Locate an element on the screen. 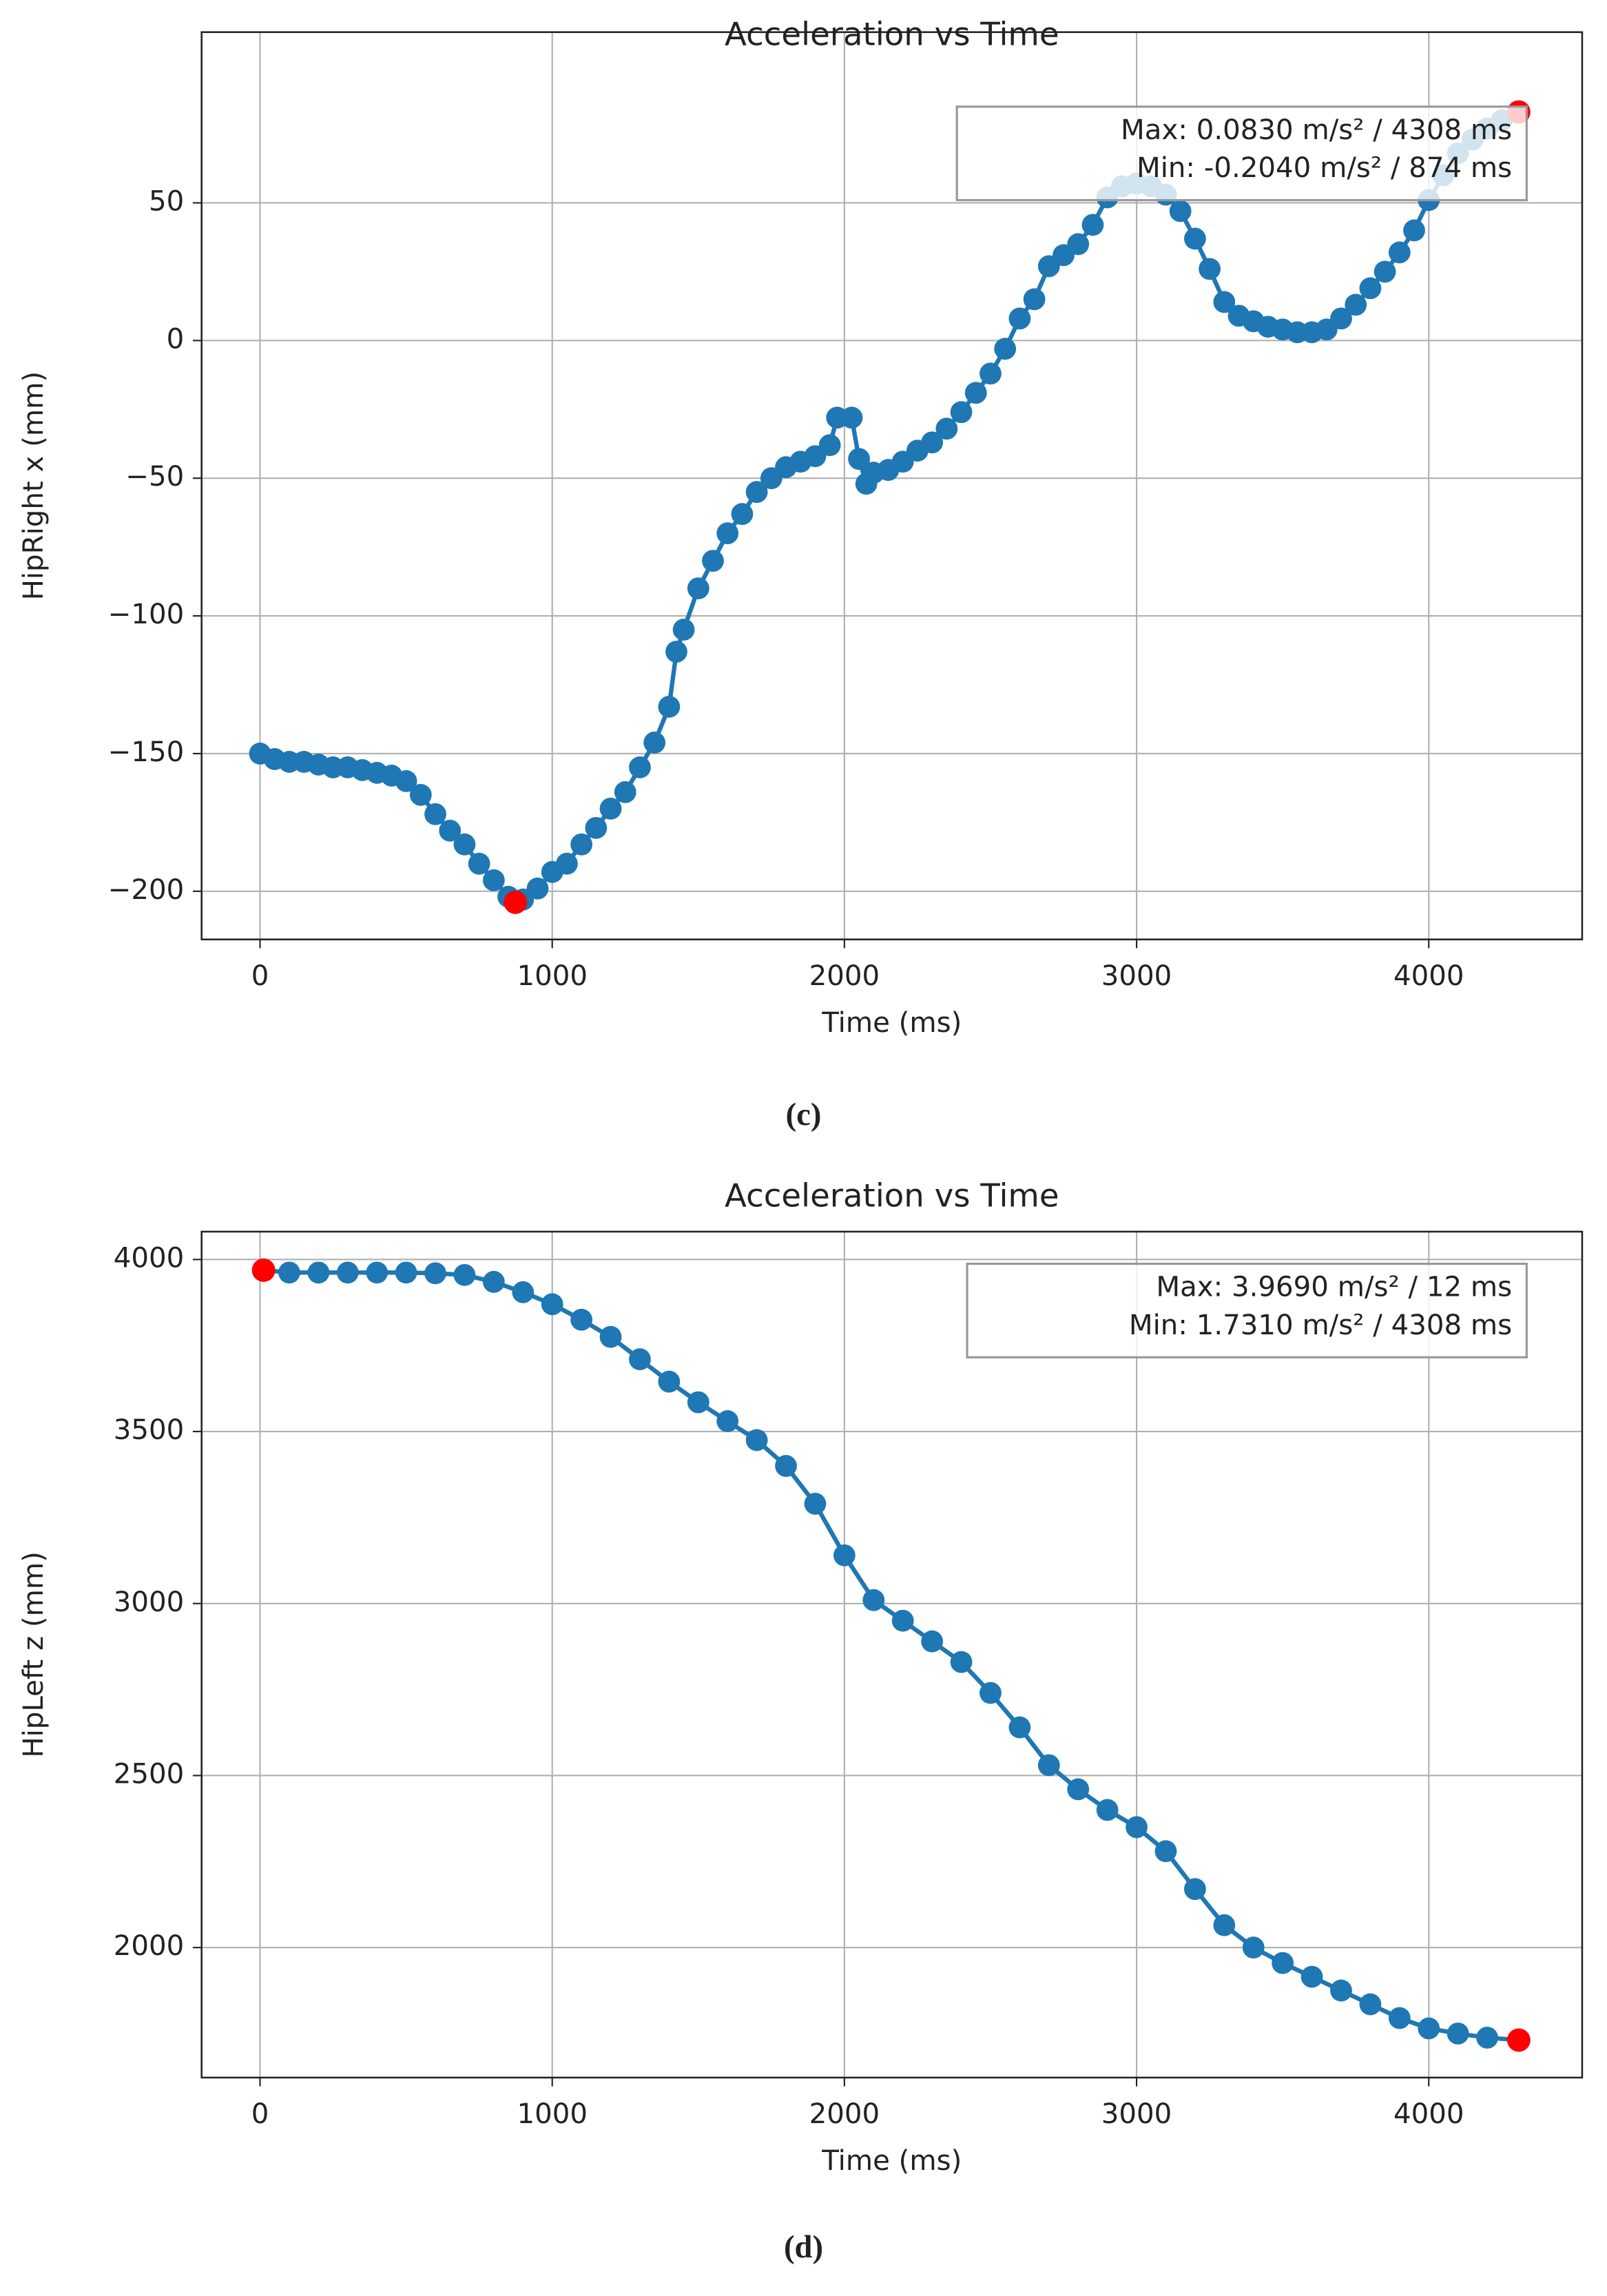  x-tick-label: 3000 is located at coordinates (1136, 976).